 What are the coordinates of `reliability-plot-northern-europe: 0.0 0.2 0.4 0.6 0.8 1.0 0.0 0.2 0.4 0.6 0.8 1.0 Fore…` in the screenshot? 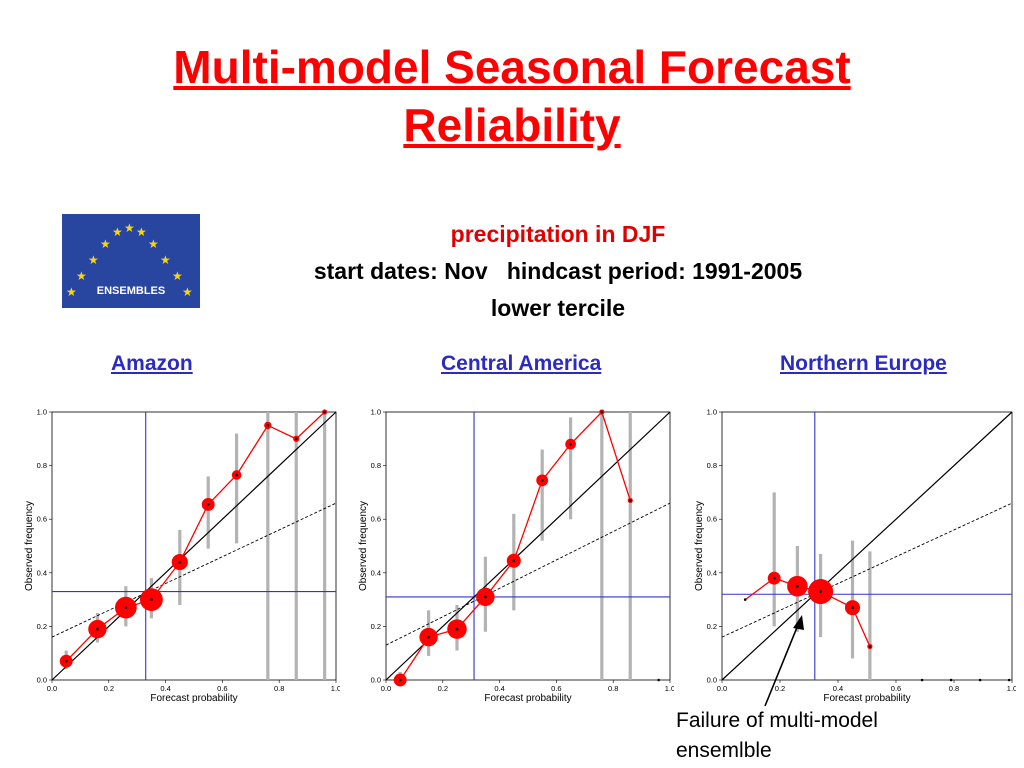 It's located at (855, 556).